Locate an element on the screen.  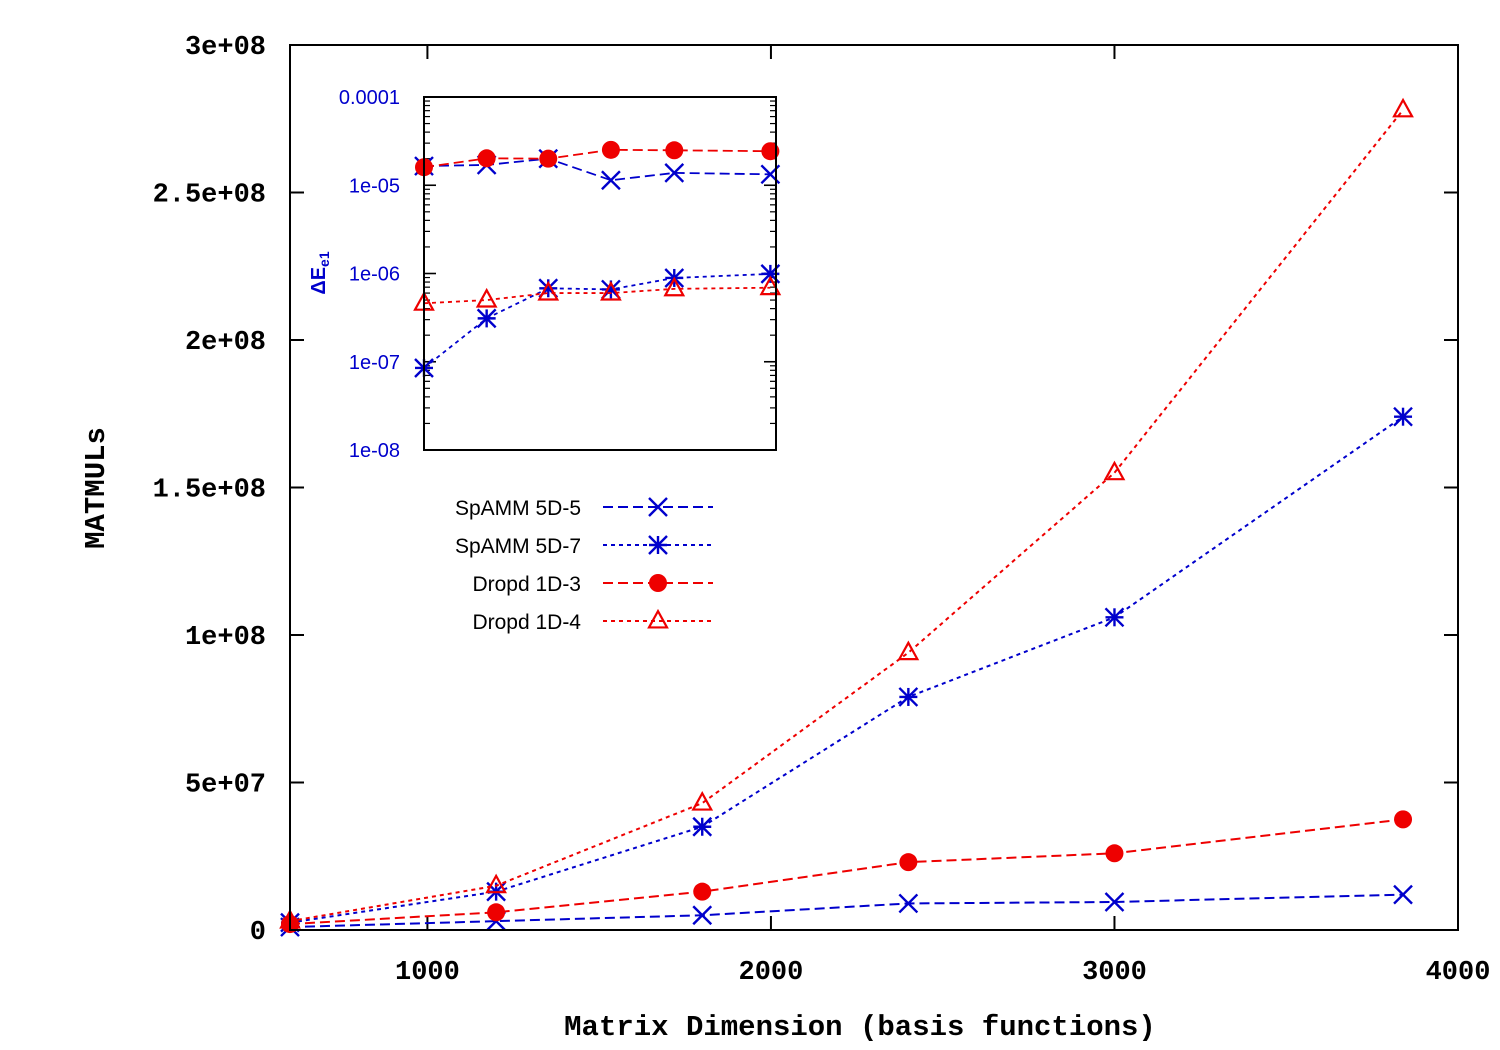
inset-y-tick-label: 1e-06 is located at coordinates (374, 275).